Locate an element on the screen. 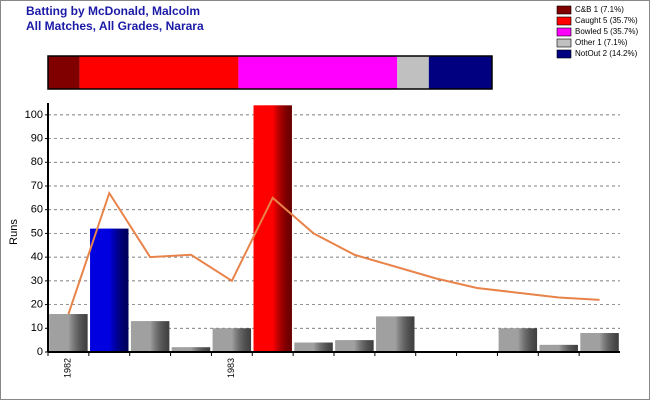 The height and width of the screenshot is (400, 650). legend-label: Caught 5 (35.7%) is located at coordinates (606, 20).